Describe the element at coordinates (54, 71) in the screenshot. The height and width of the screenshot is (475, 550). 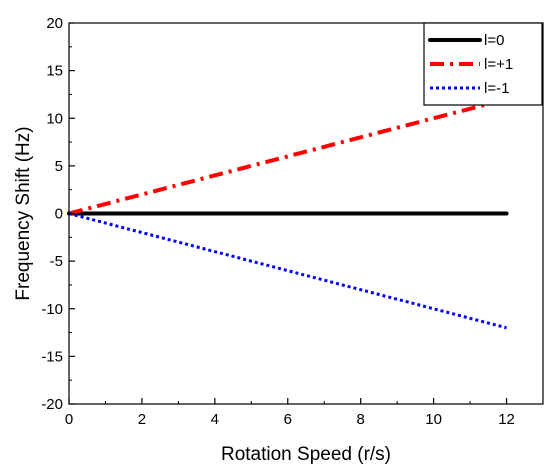
I see `y-tick-label: 15` at that location.